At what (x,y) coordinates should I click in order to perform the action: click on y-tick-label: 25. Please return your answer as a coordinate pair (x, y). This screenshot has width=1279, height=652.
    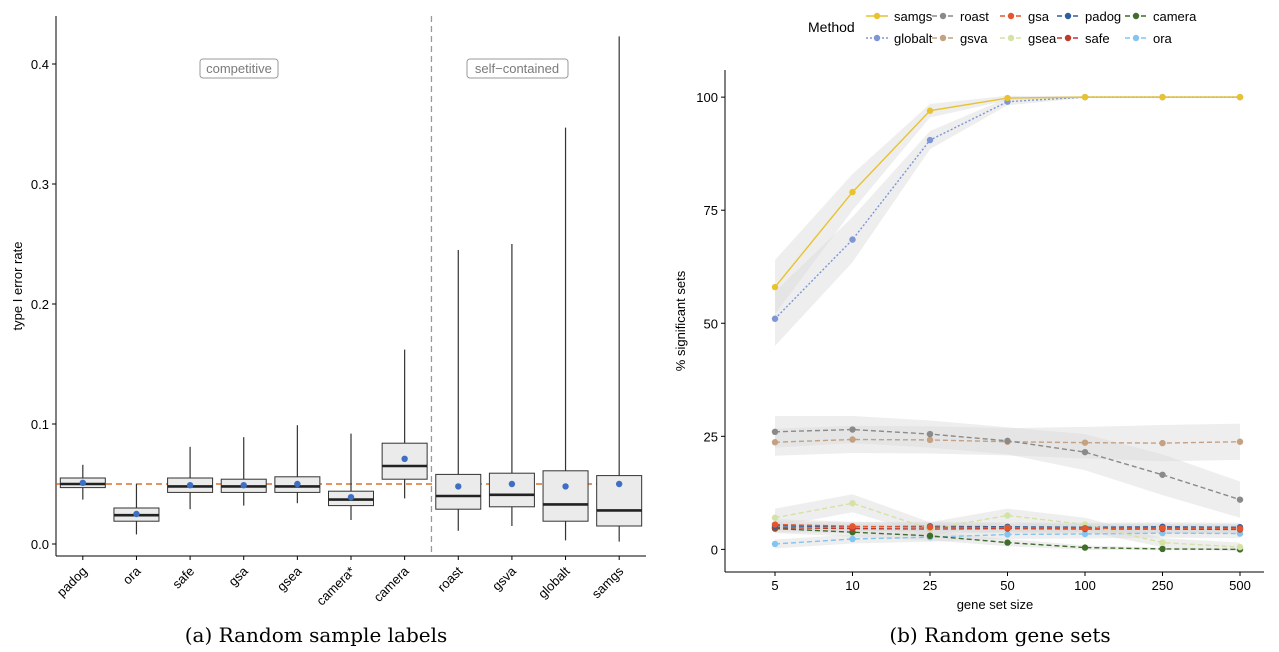
    Looking at the image, I should click on (711, 436).